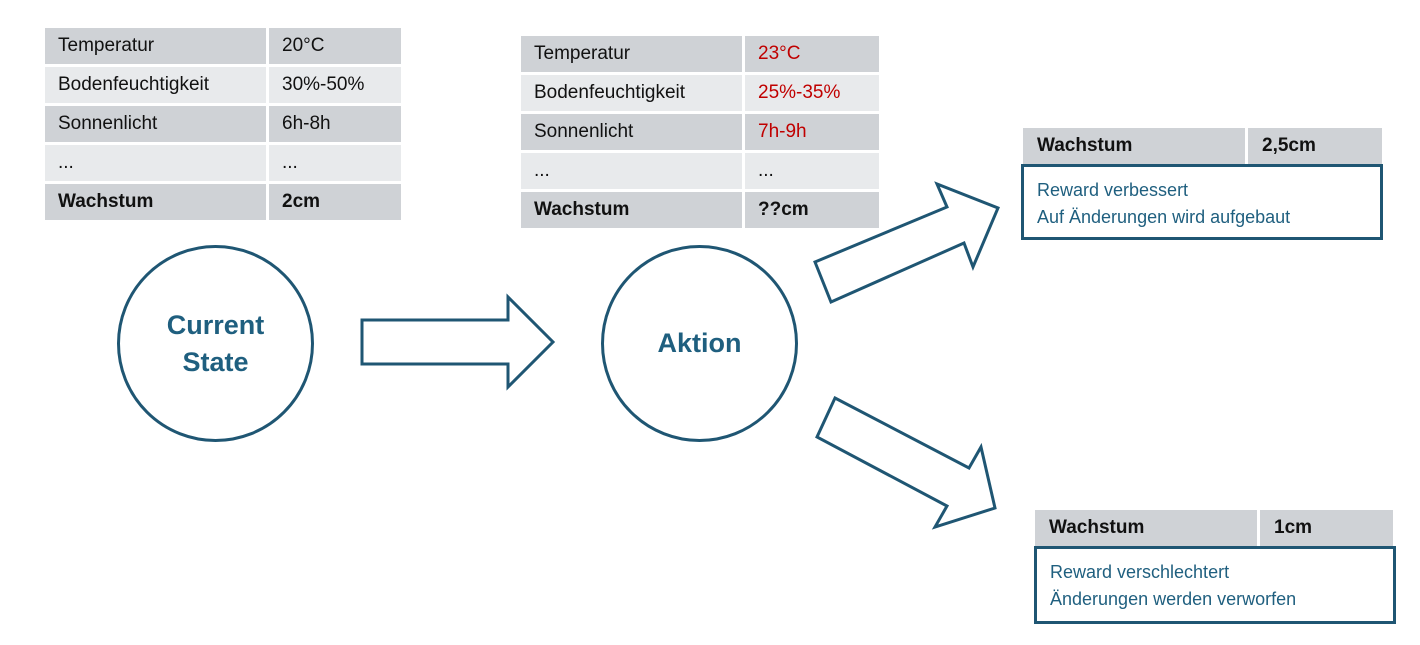  What do you see at coordinates (812, 93) in the screenshot?
I see `row-value-changed: 25%-35%` at bounding box center [812, 93].